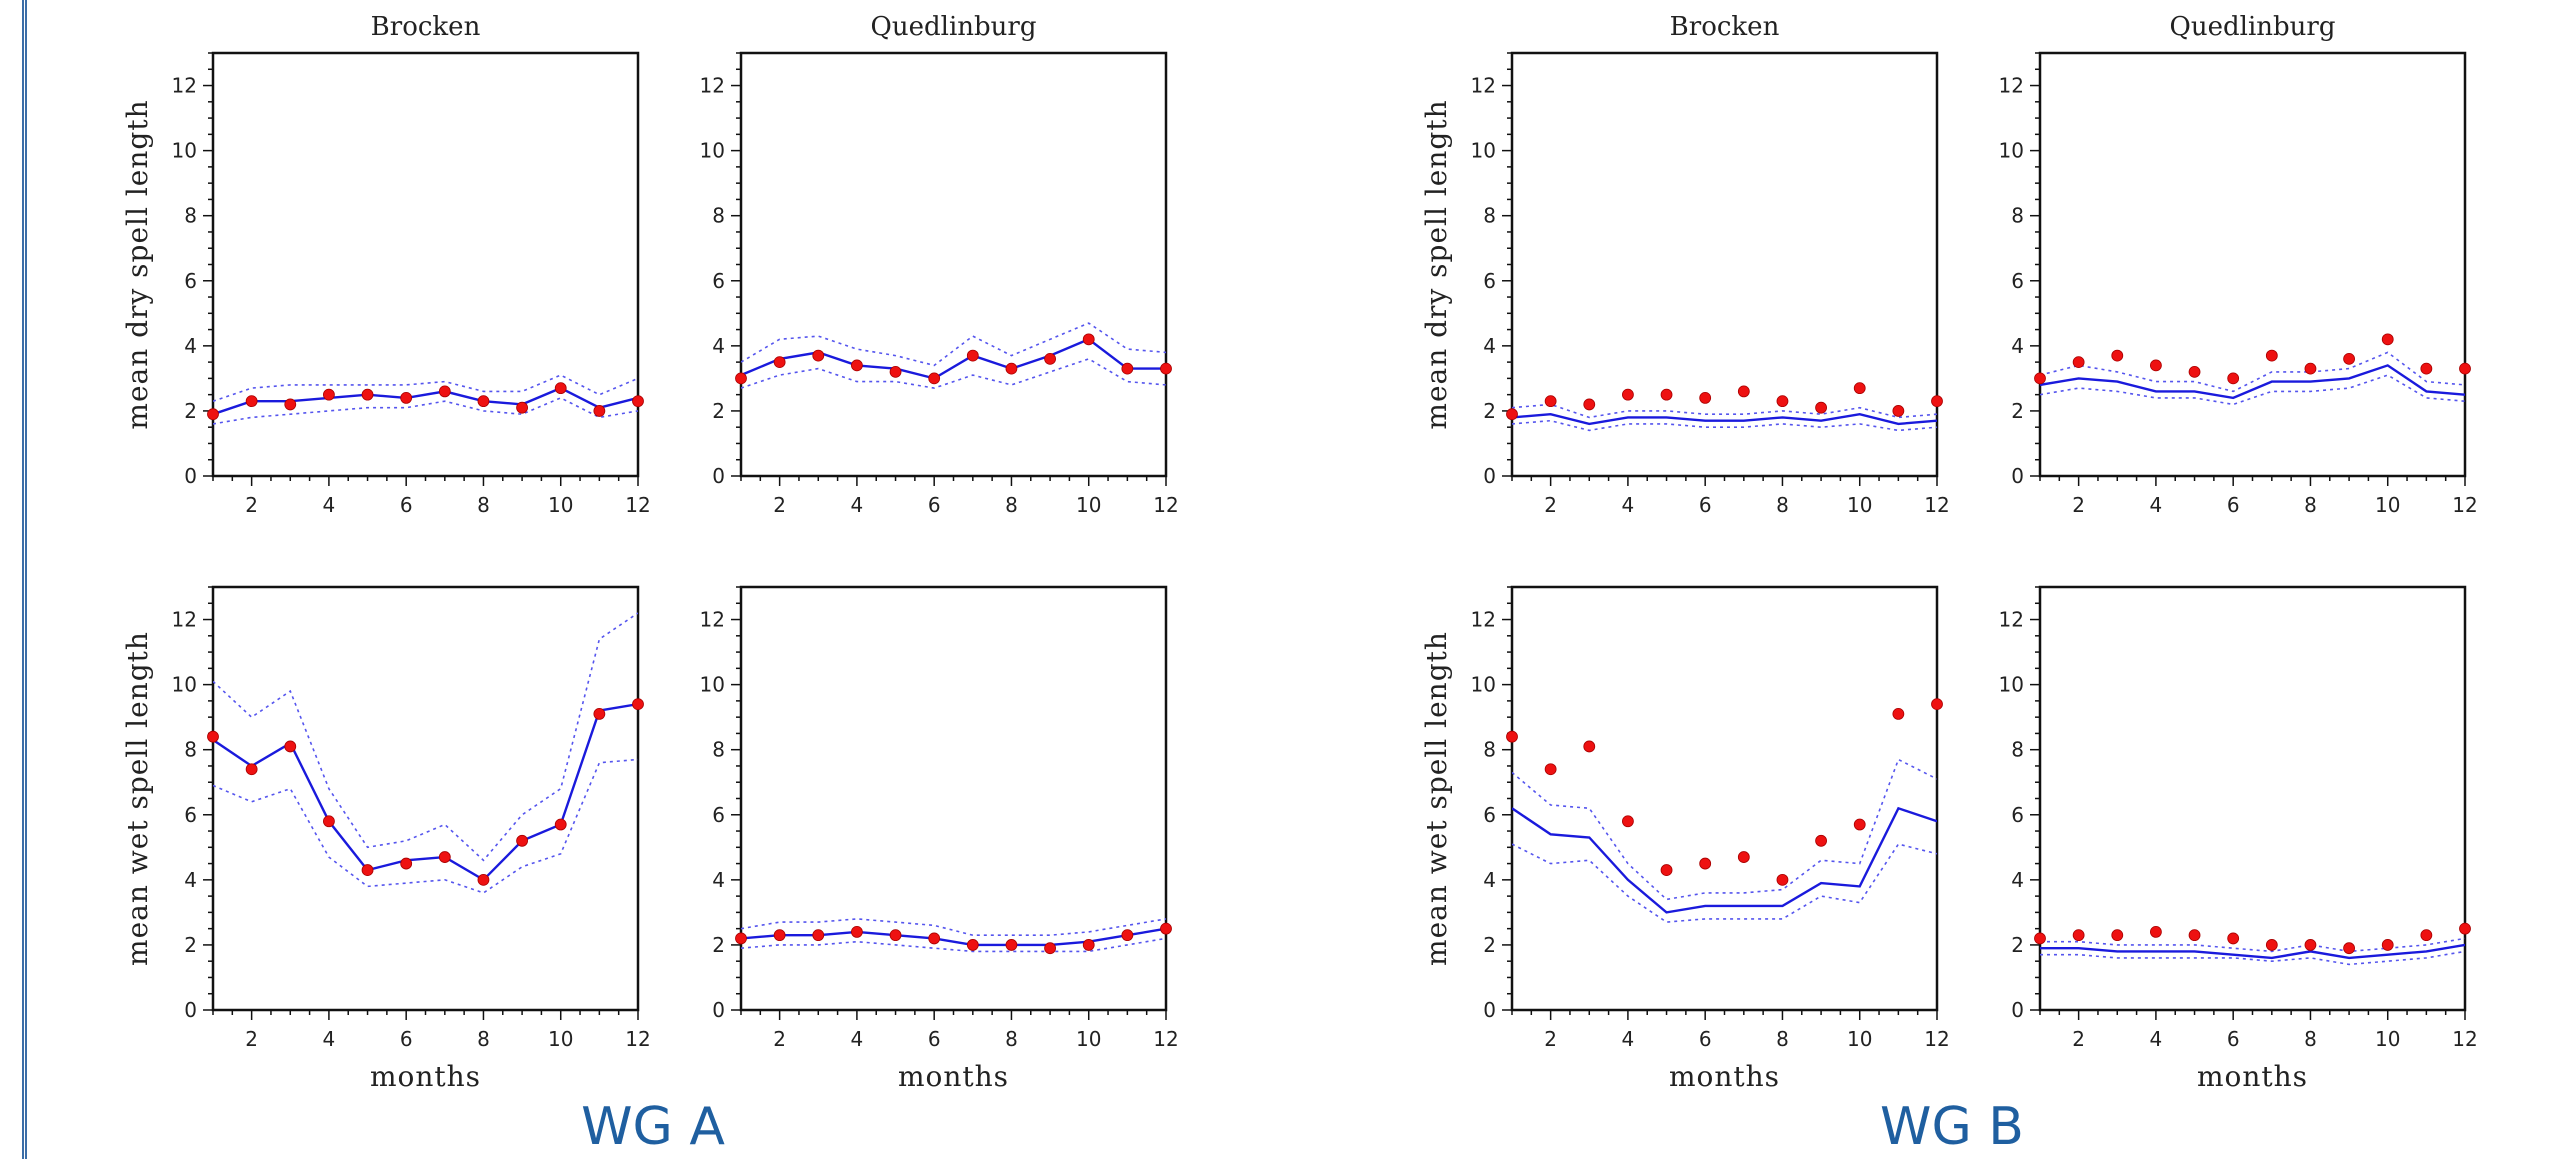 The width and height of the screenshot is (2552, 1159). I want to click on panel-title: Brocken, so click(1725, 27).